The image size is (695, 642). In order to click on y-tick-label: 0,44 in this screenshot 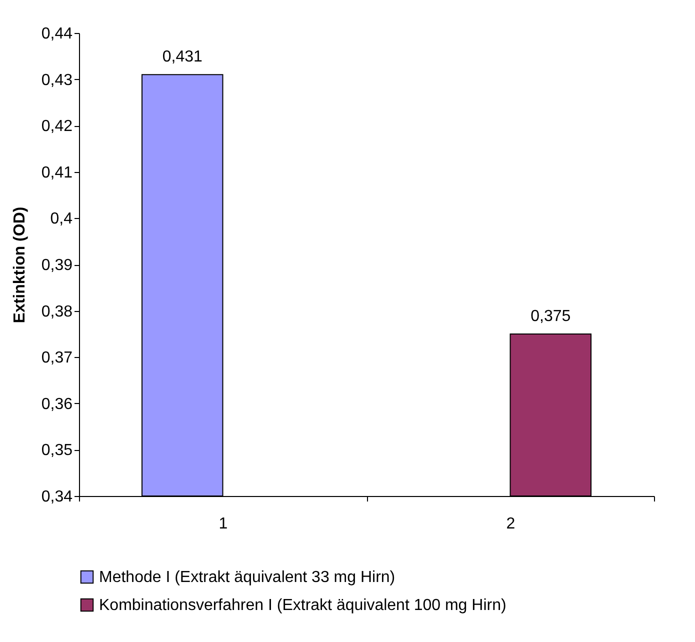, I will do `click(57, 34)`.